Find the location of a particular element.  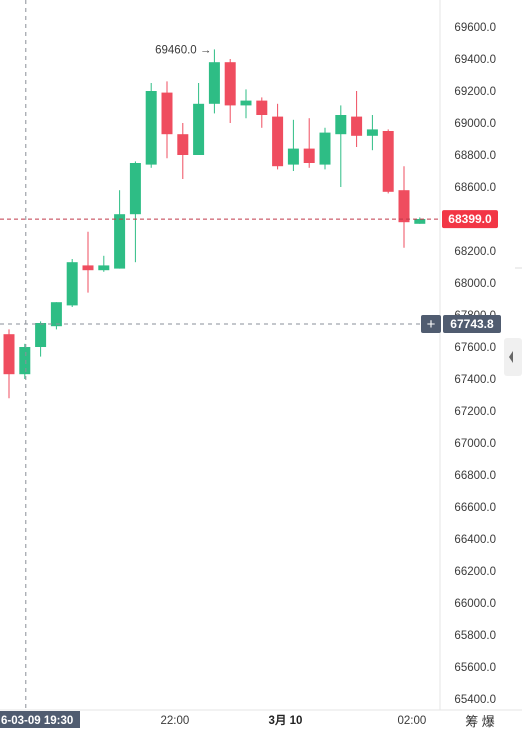

y-tick-label: 66600.0 is located at coordinates (475, 508).